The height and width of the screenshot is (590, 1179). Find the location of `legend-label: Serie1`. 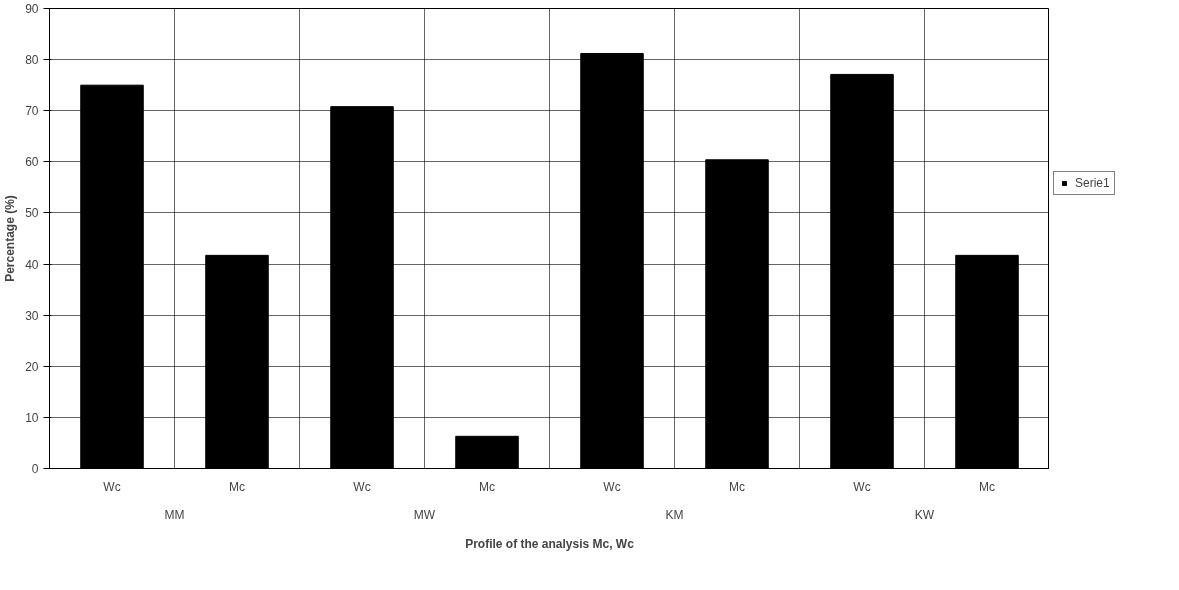

legend-label: Serie1 is located at coordinates (1092, 183).